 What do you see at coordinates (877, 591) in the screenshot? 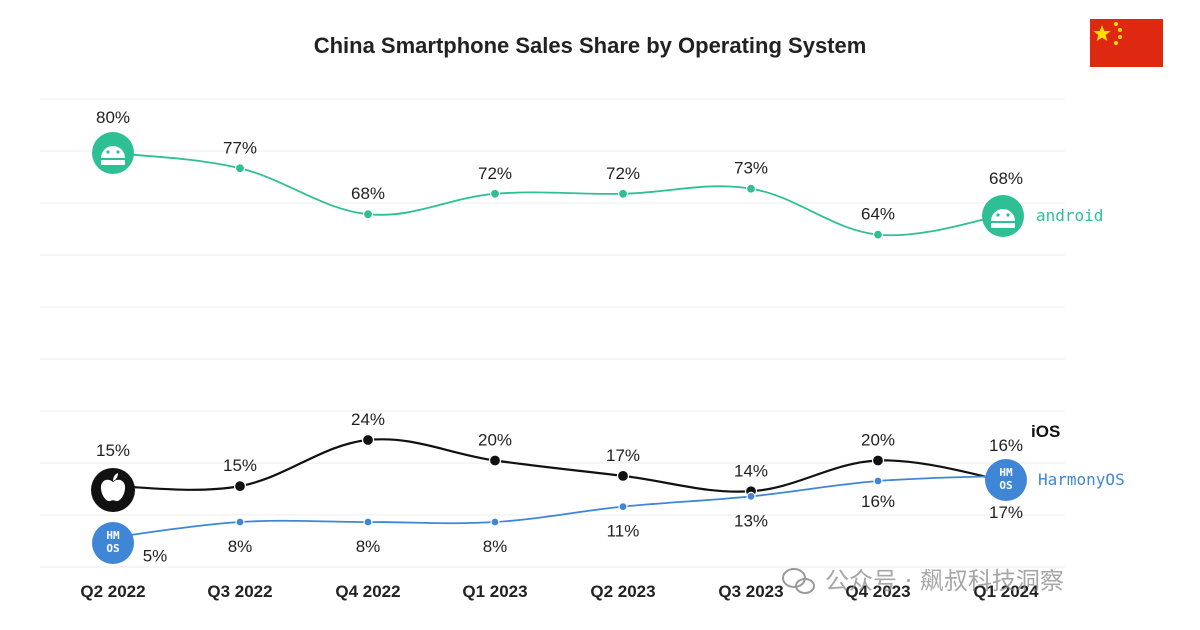
I see `x-tick-label: Q4 2023` at bounding box center [877, 591].